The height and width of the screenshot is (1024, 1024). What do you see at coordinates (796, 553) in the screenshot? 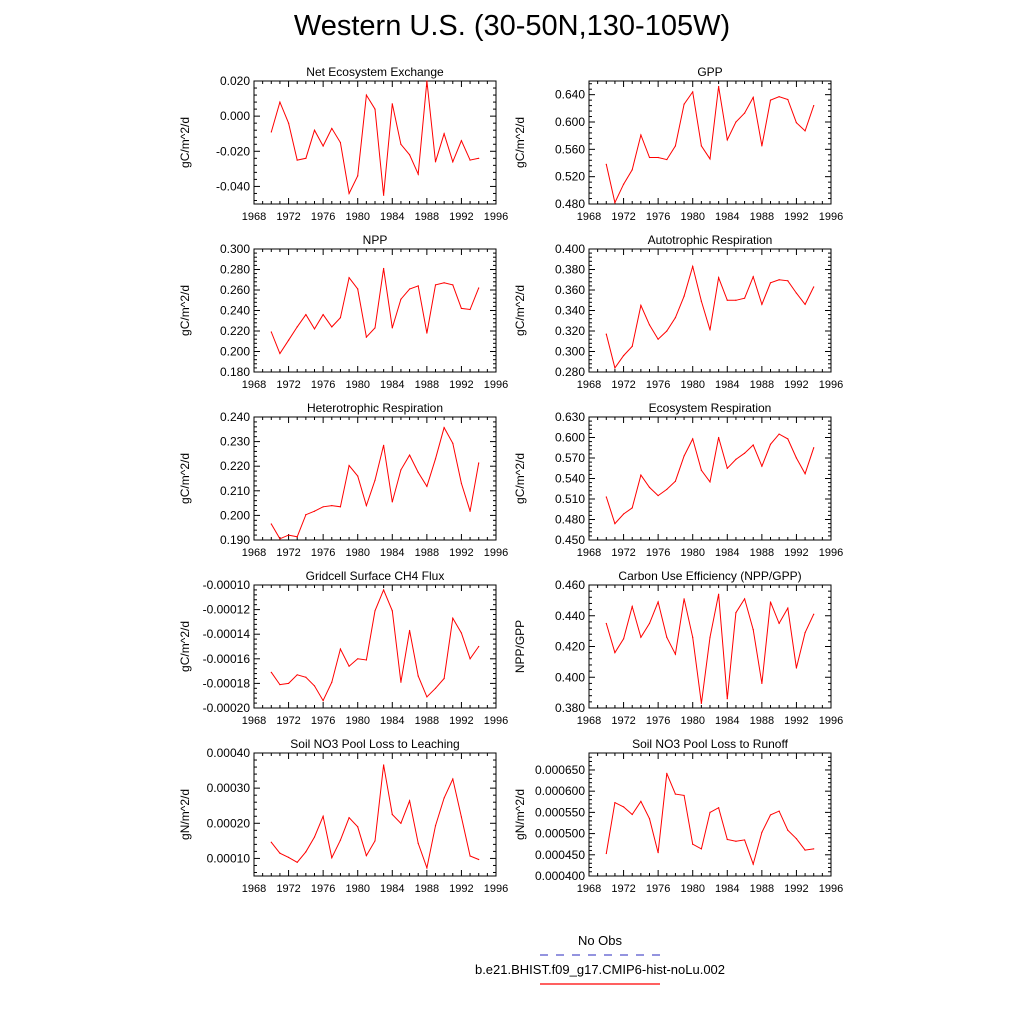
I see `chart-ecosystem-respiration-xtick-label: 1992` at bounding box center [796, 553].